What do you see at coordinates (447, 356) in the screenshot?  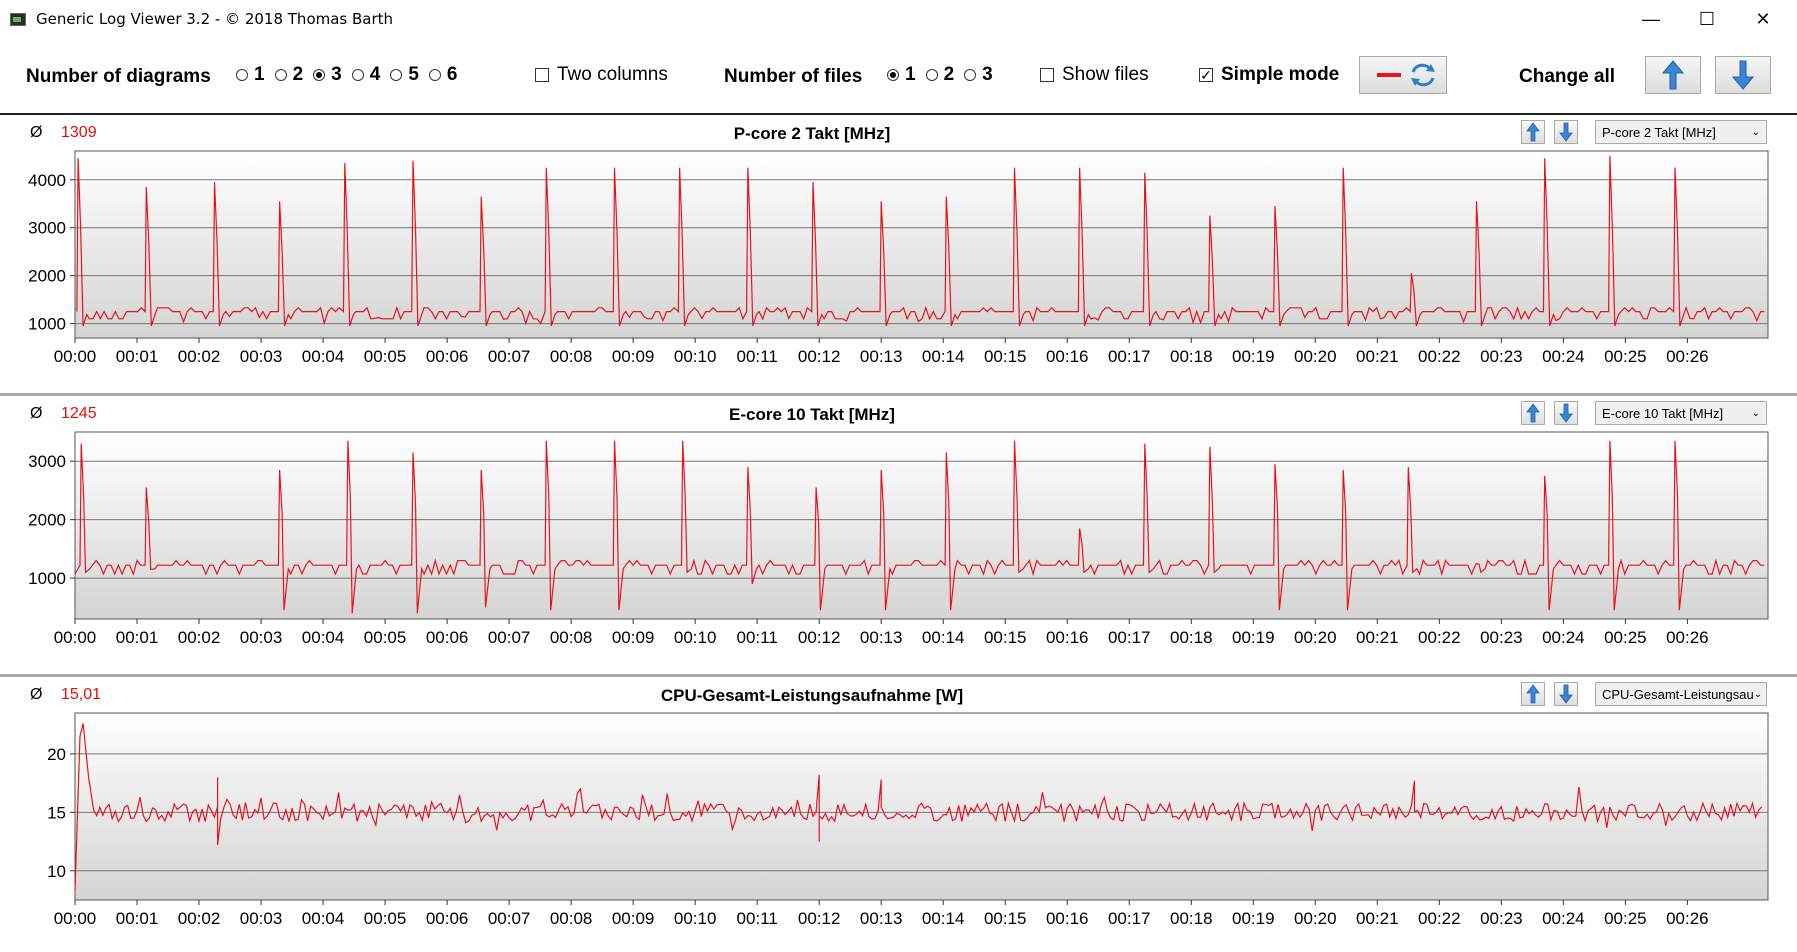 I see `x-tick-label: 00:06` at bounding box center [447, 356].